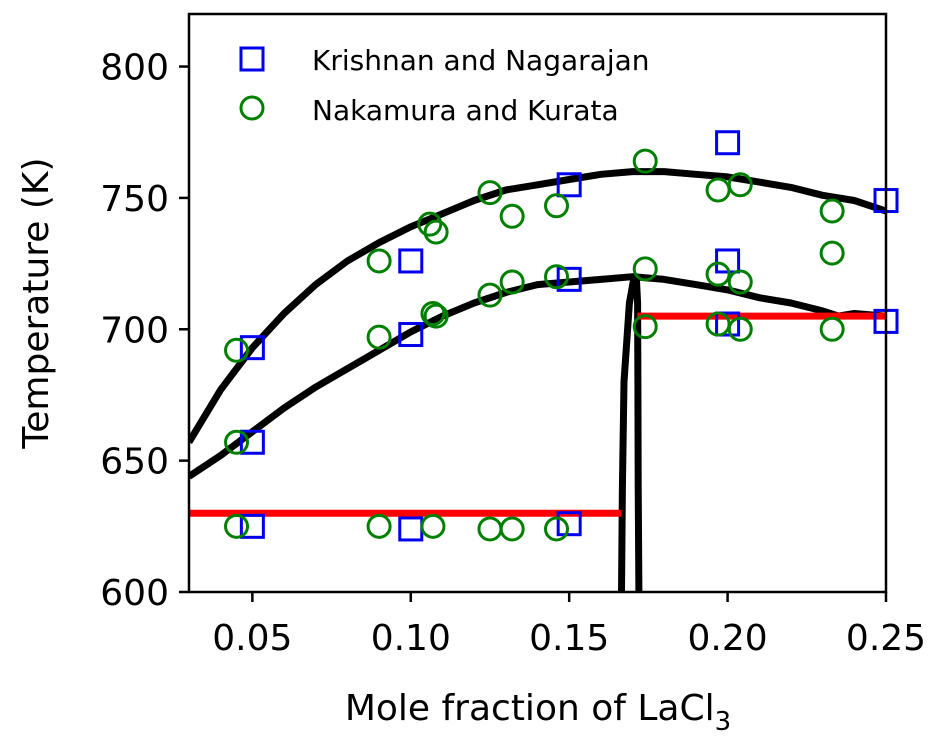 The image size is (947, 744). I want to click on x-axis: 0.05 0.10 0.15 0.20 0.25, so click(569, 625).